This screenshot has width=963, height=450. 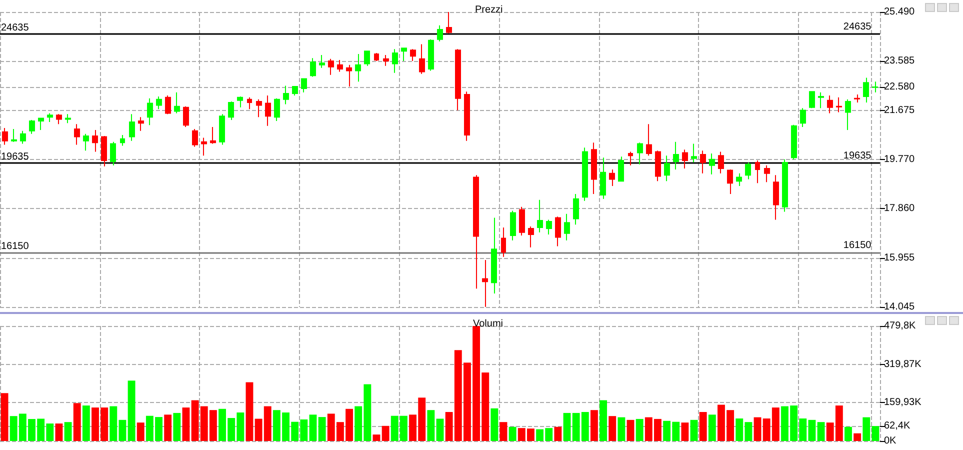 I want to click on ref-line-label: 16150, so click(x=15, y=246).